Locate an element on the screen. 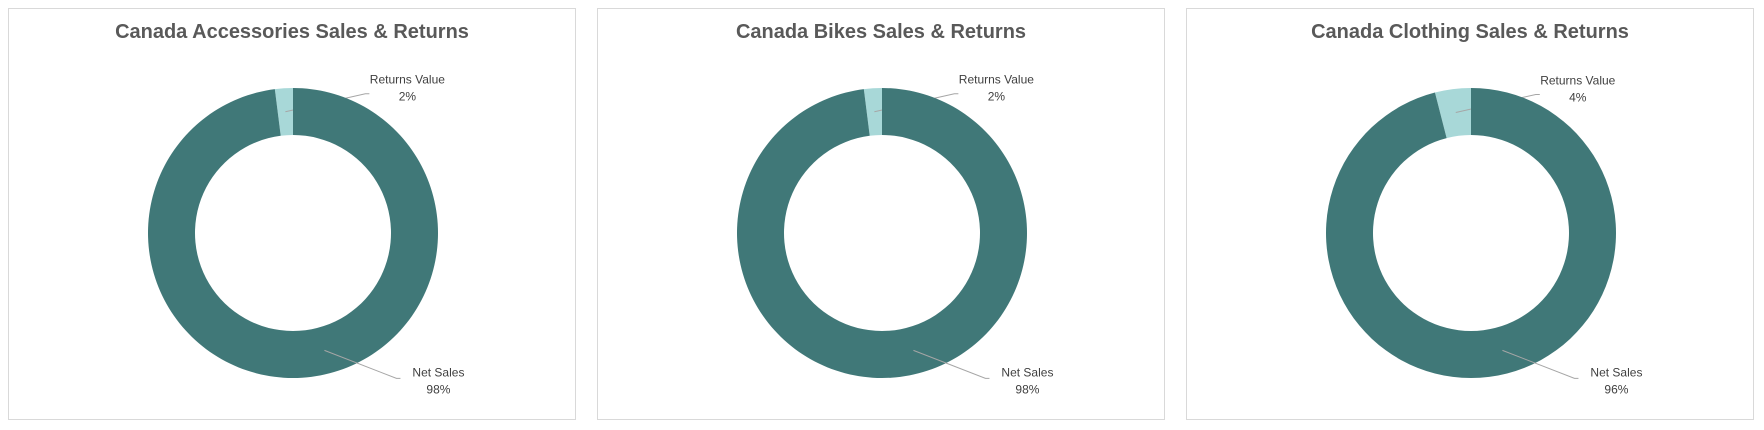 Image resolution: width=1764 pixels, height=430 pixels. chart-title: Canada Accessories Sales & Returns is located at coordinates (292, 32).